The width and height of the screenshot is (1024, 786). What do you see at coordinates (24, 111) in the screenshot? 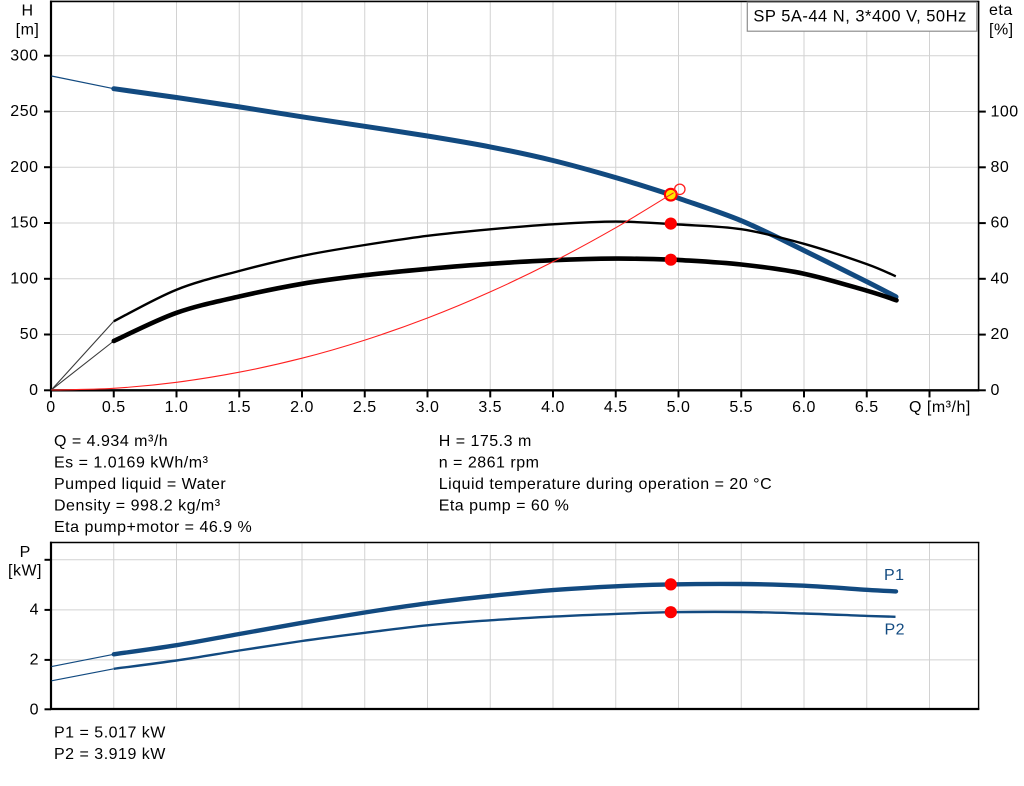
I see `svg-text: 250` at bounding box center [24, 111].